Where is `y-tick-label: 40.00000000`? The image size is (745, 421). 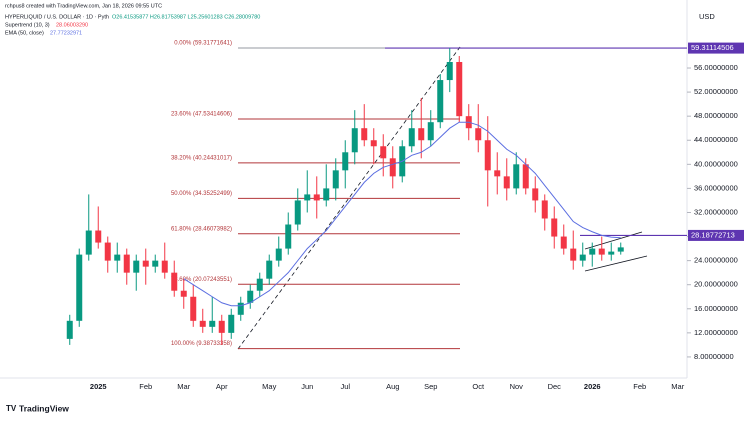 y-tick-label: 40.00000000 is located at coordinates (716, 163).